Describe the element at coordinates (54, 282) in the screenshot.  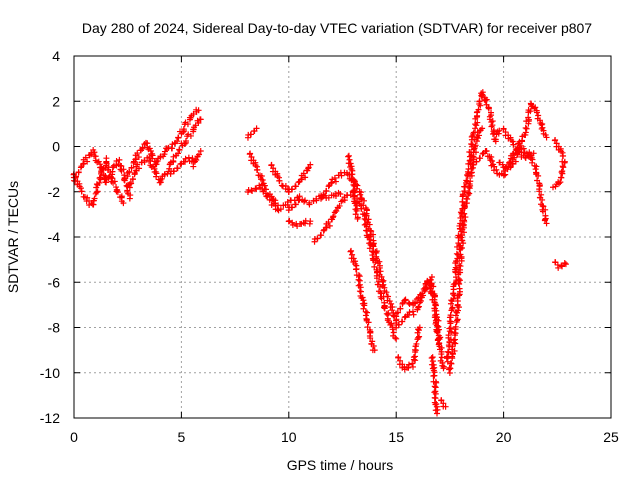
I see `y-tick-label: -6` at that location.